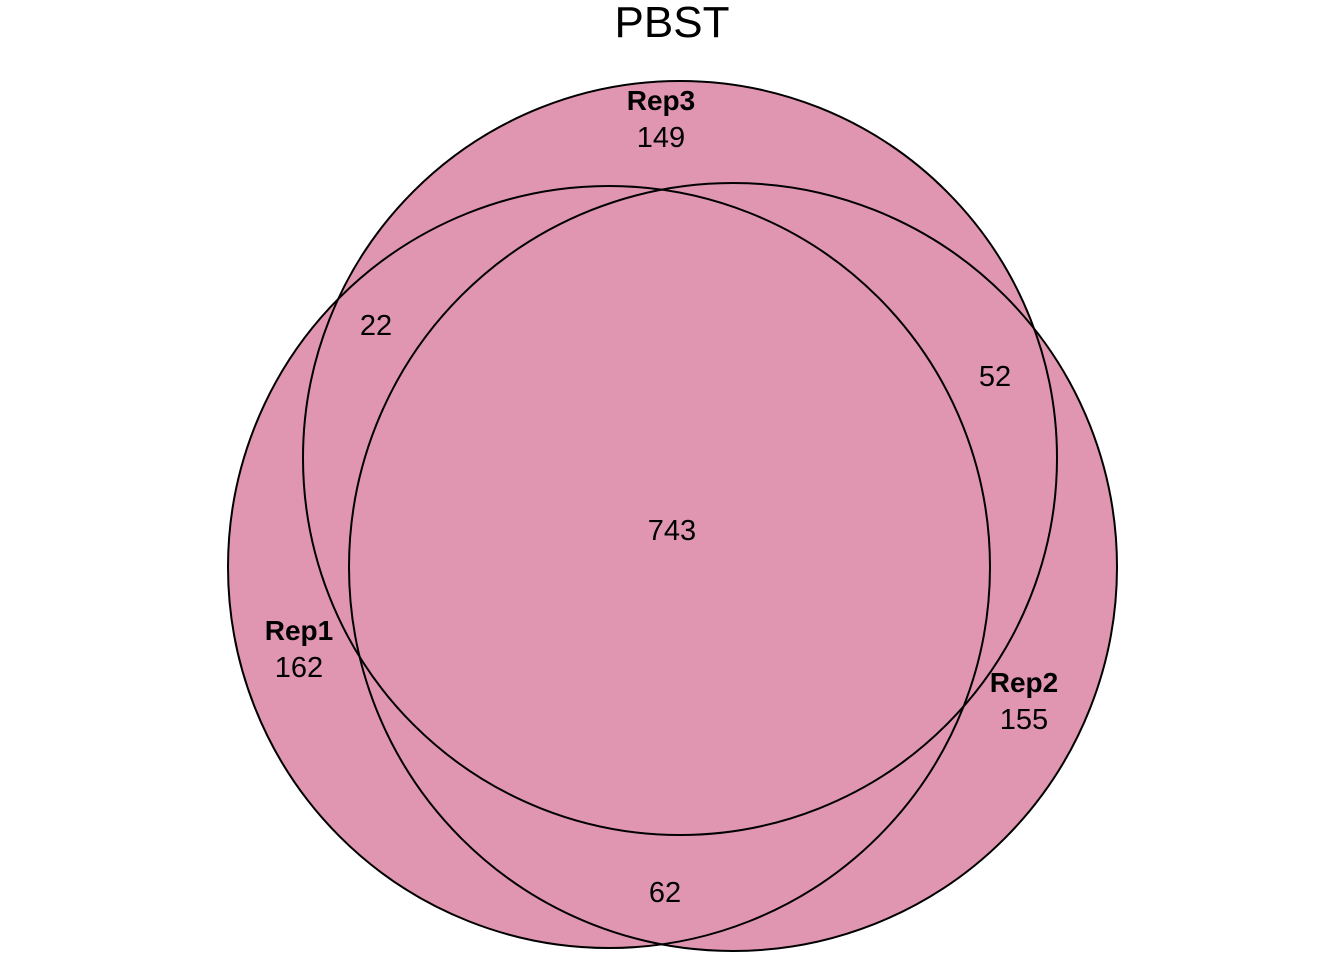 The width and height of the screenshot is (1344, 960). I want to click on rep2-label: Rep2, so click(1024, 682).